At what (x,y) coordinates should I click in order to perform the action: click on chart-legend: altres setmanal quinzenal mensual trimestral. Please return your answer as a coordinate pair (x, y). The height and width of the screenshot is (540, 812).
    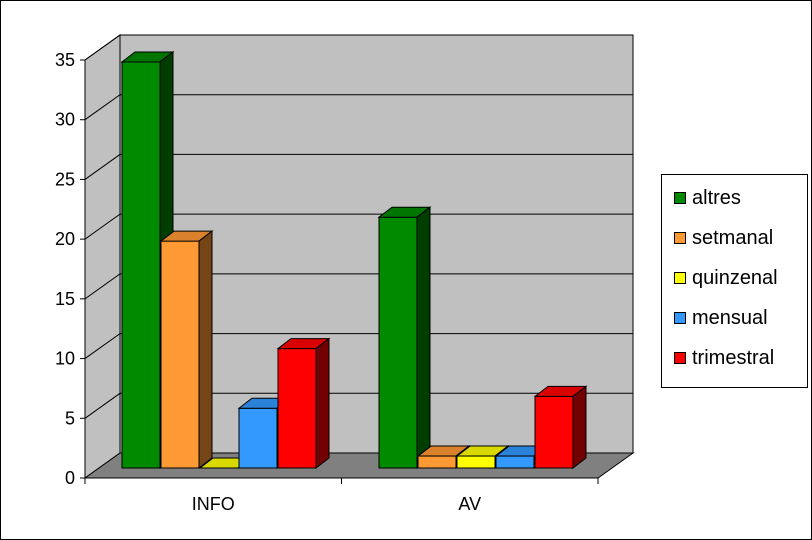
    Looking at the image, I should click on (734, 281).